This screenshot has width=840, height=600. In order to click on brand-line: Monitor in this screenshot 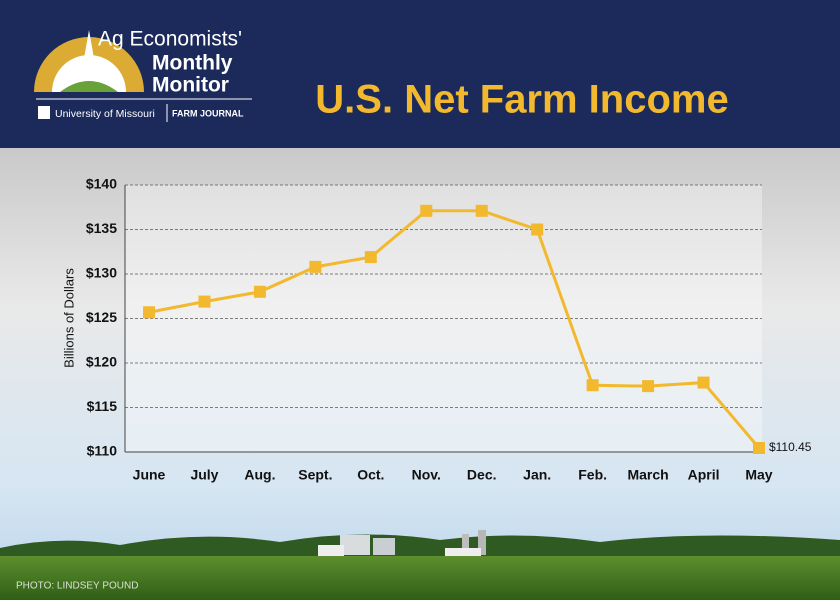, I will do `click(190, 85)`.